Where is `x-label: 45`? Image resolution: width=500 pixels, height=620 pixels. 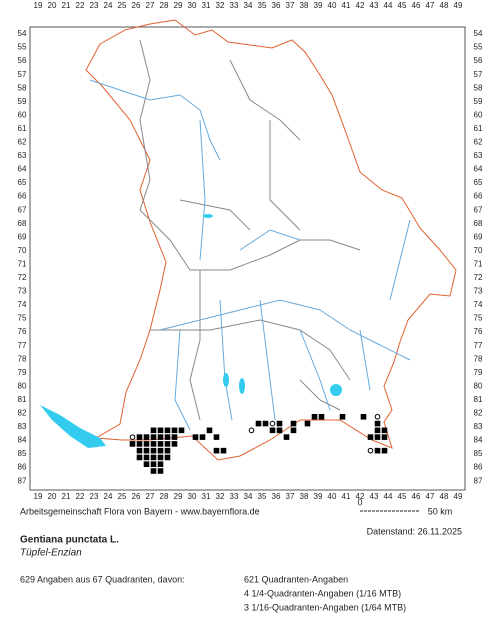 x-label: 45 is located at coordinates (402, 496).